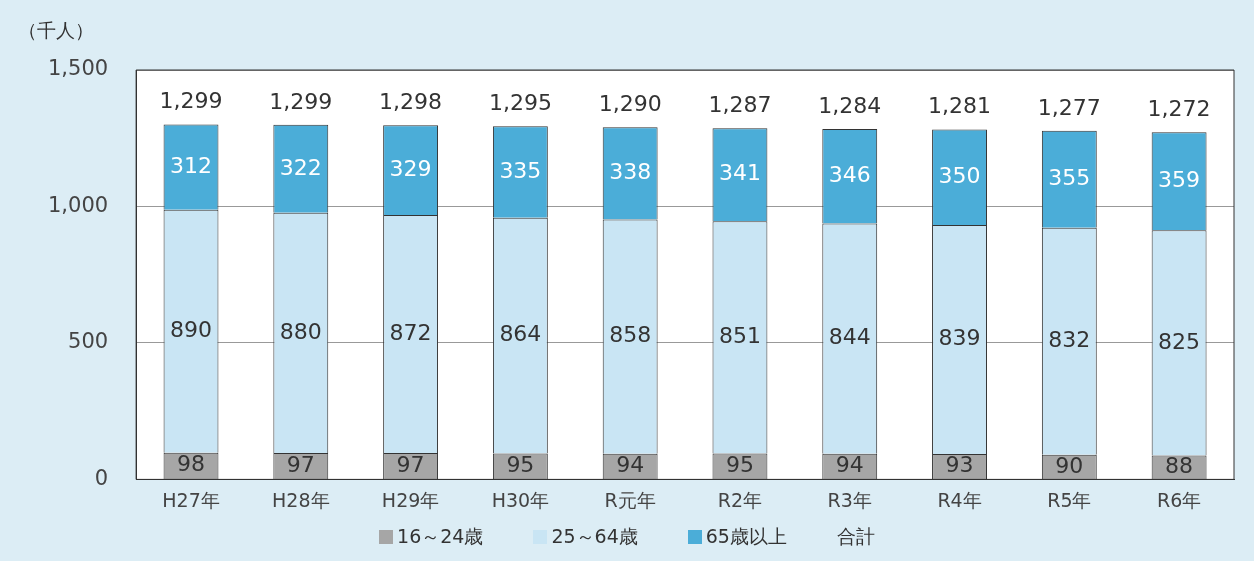 The image size is (1254, 561). I want to click on y-tick-label: 1,000, so click(78, 204).